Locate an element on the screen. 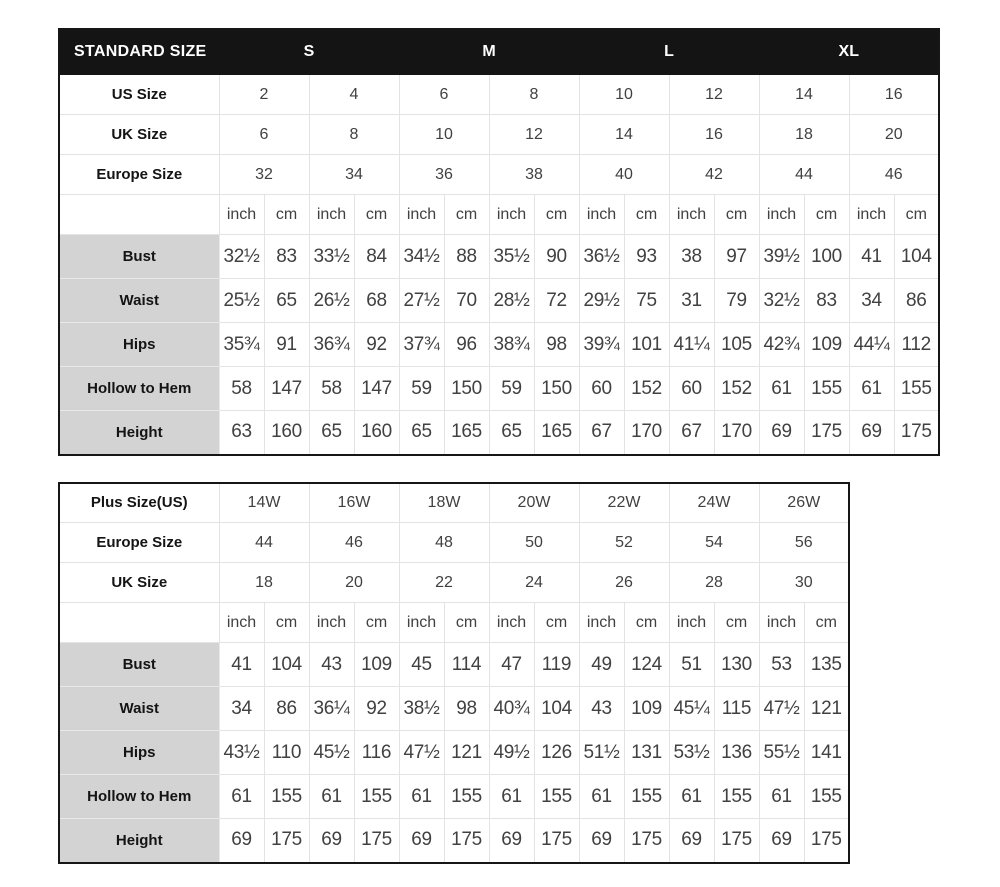 This screenshot has width=1000, height=887. measurement-value-cell: 121 is located at coordinates (466, 752).